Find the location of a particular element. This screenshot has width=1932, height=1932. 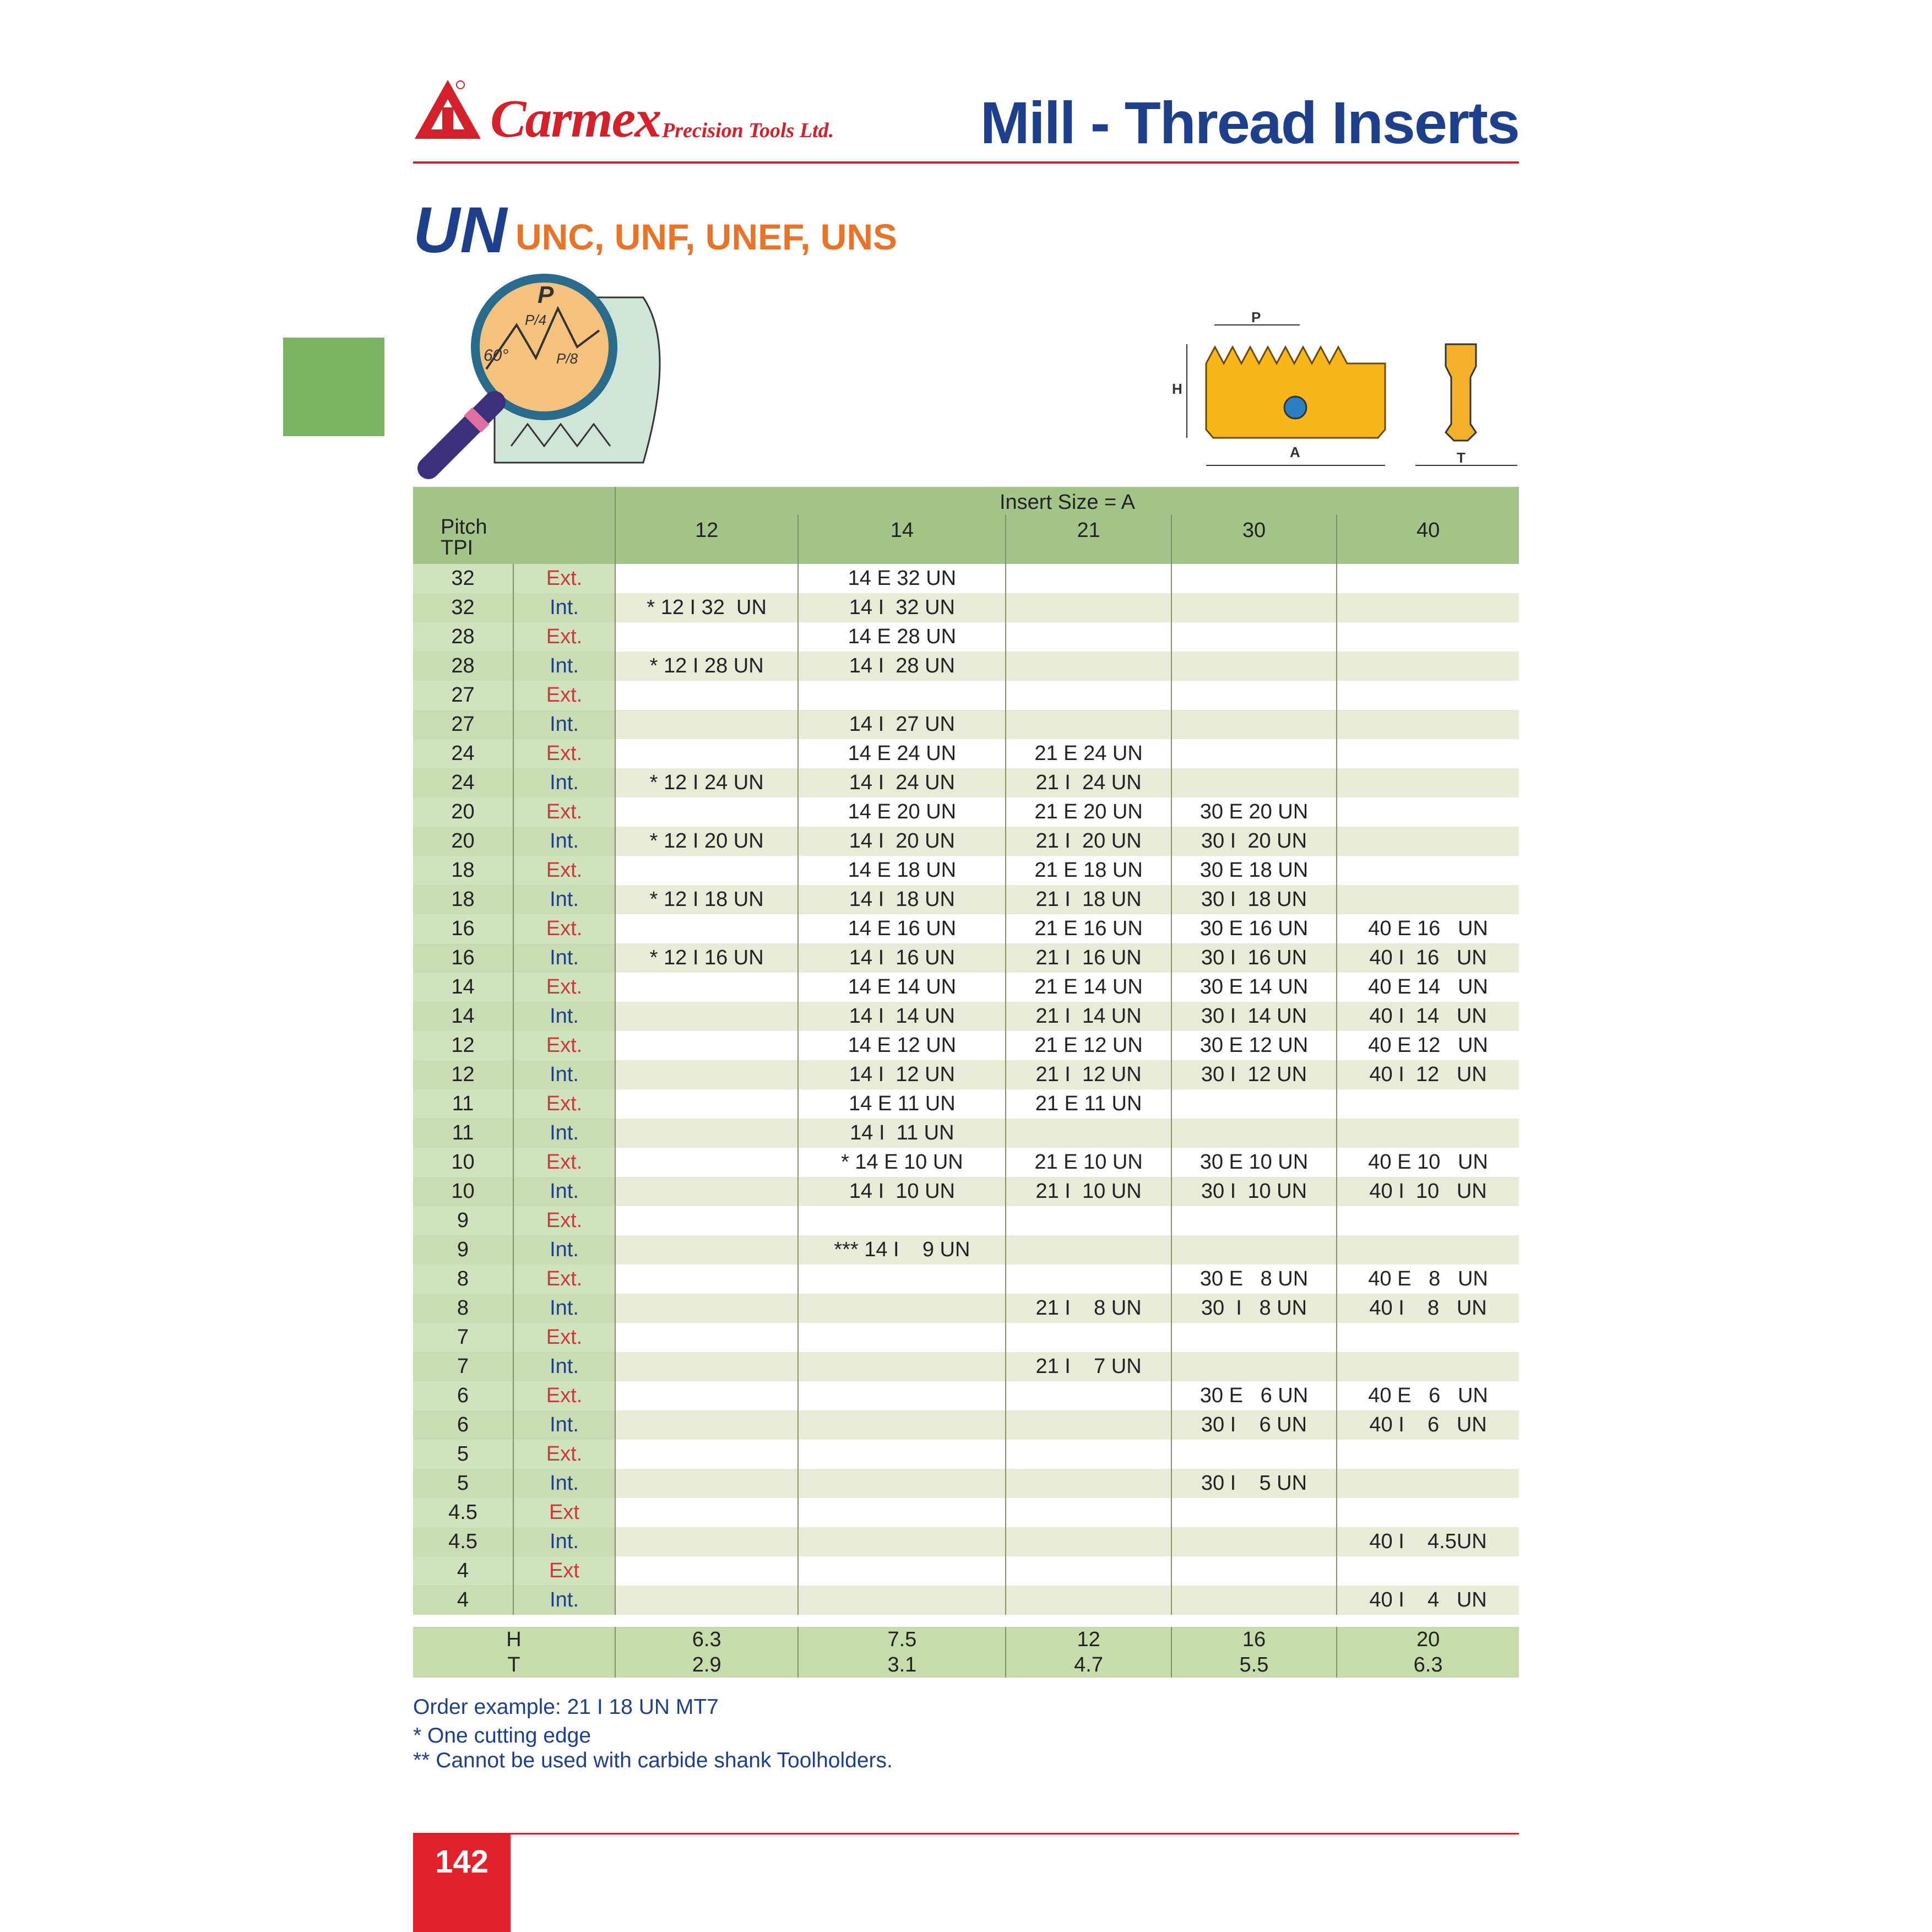

table-row: 32 Int. * 12 I 32 UN 14 I 32 UN is located at coordinates (966, 607).